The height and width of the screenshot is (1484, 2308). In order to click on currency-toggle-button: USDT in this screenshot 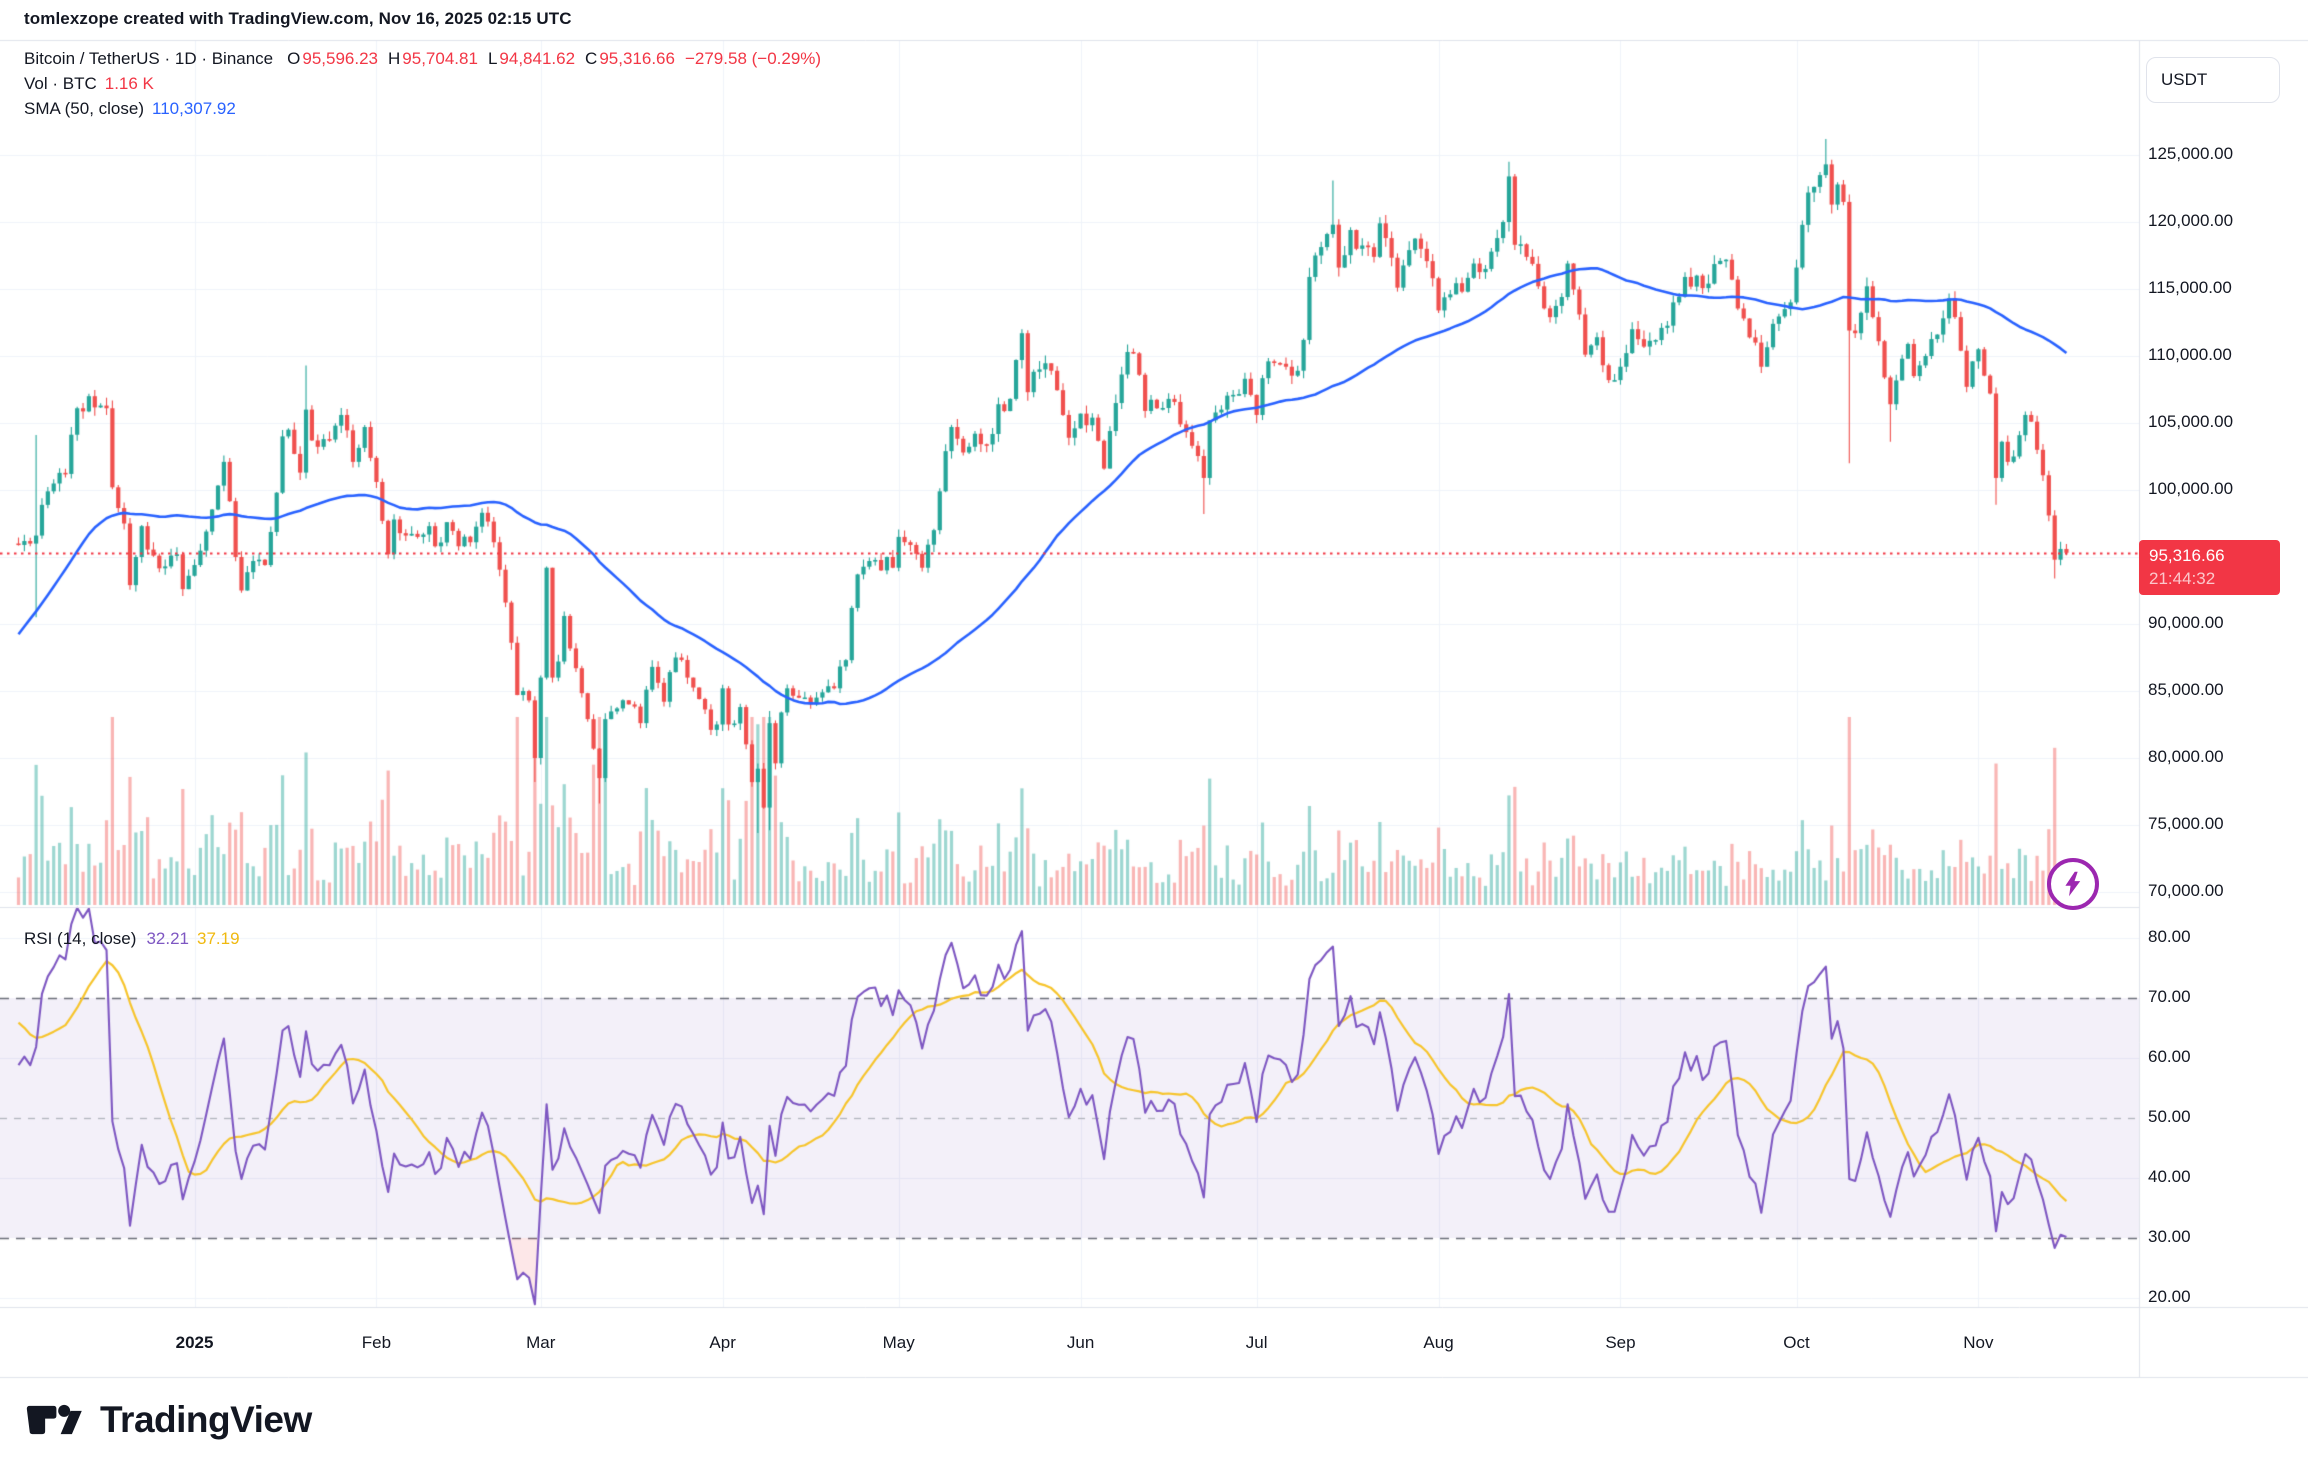, I will do `click(2213, 80)`.